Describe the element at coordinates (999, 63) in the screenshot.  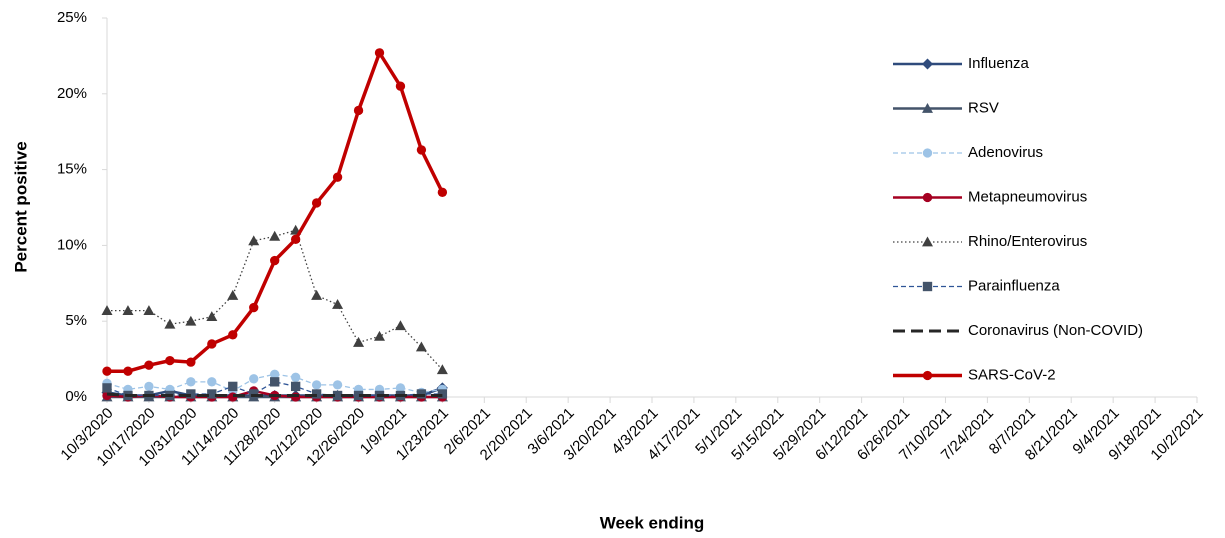
I see `legend-label: Influenza` at that location.